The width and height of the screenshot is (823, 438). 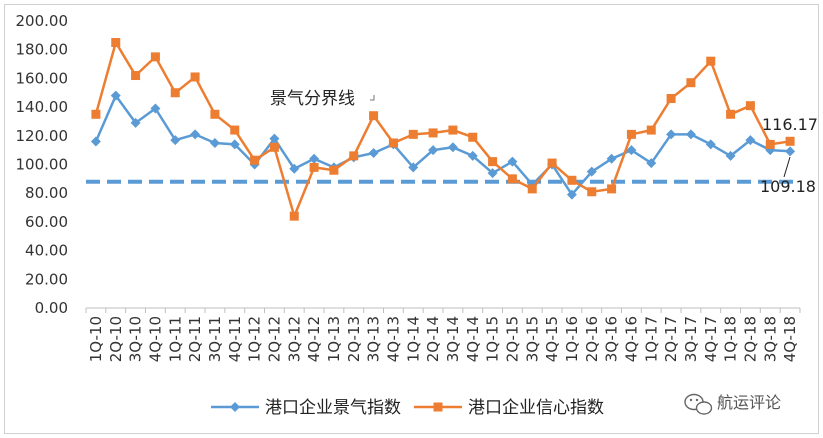 I want to click on x-tick-label: 4Q-11, so click(x=235, y=339).